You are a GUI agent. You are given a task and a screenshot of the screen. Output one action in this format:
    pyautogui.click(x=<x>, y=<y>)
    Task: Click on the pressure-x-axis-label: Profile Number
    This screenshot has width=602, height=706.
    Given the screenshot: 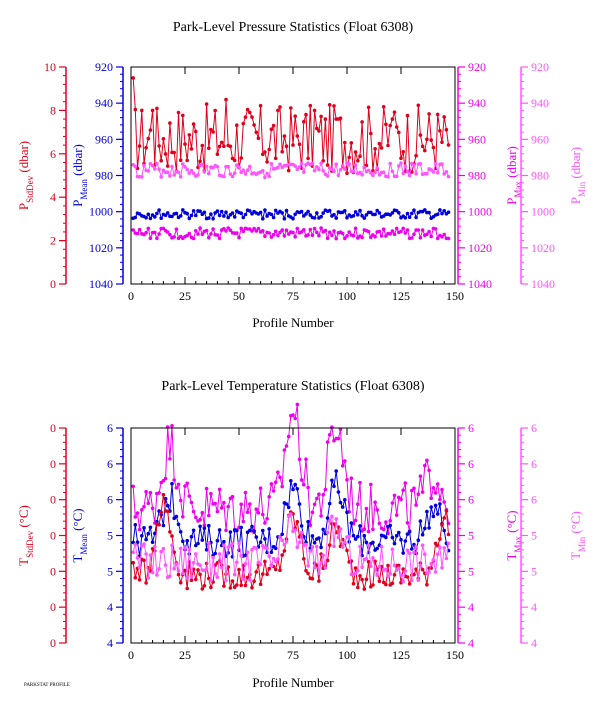 What is the action you would take?
    pyautogui.click(x=293, y=322)
    